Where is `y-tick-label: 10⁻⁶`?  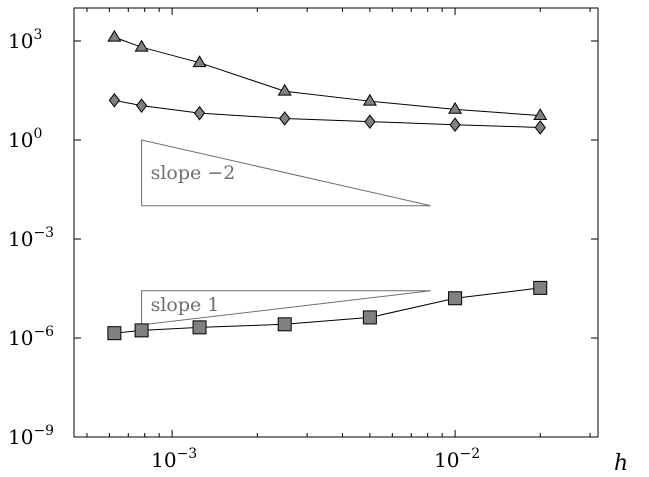
y-tick-label: 10⁻⁶ is located at coordinates (31, 337).